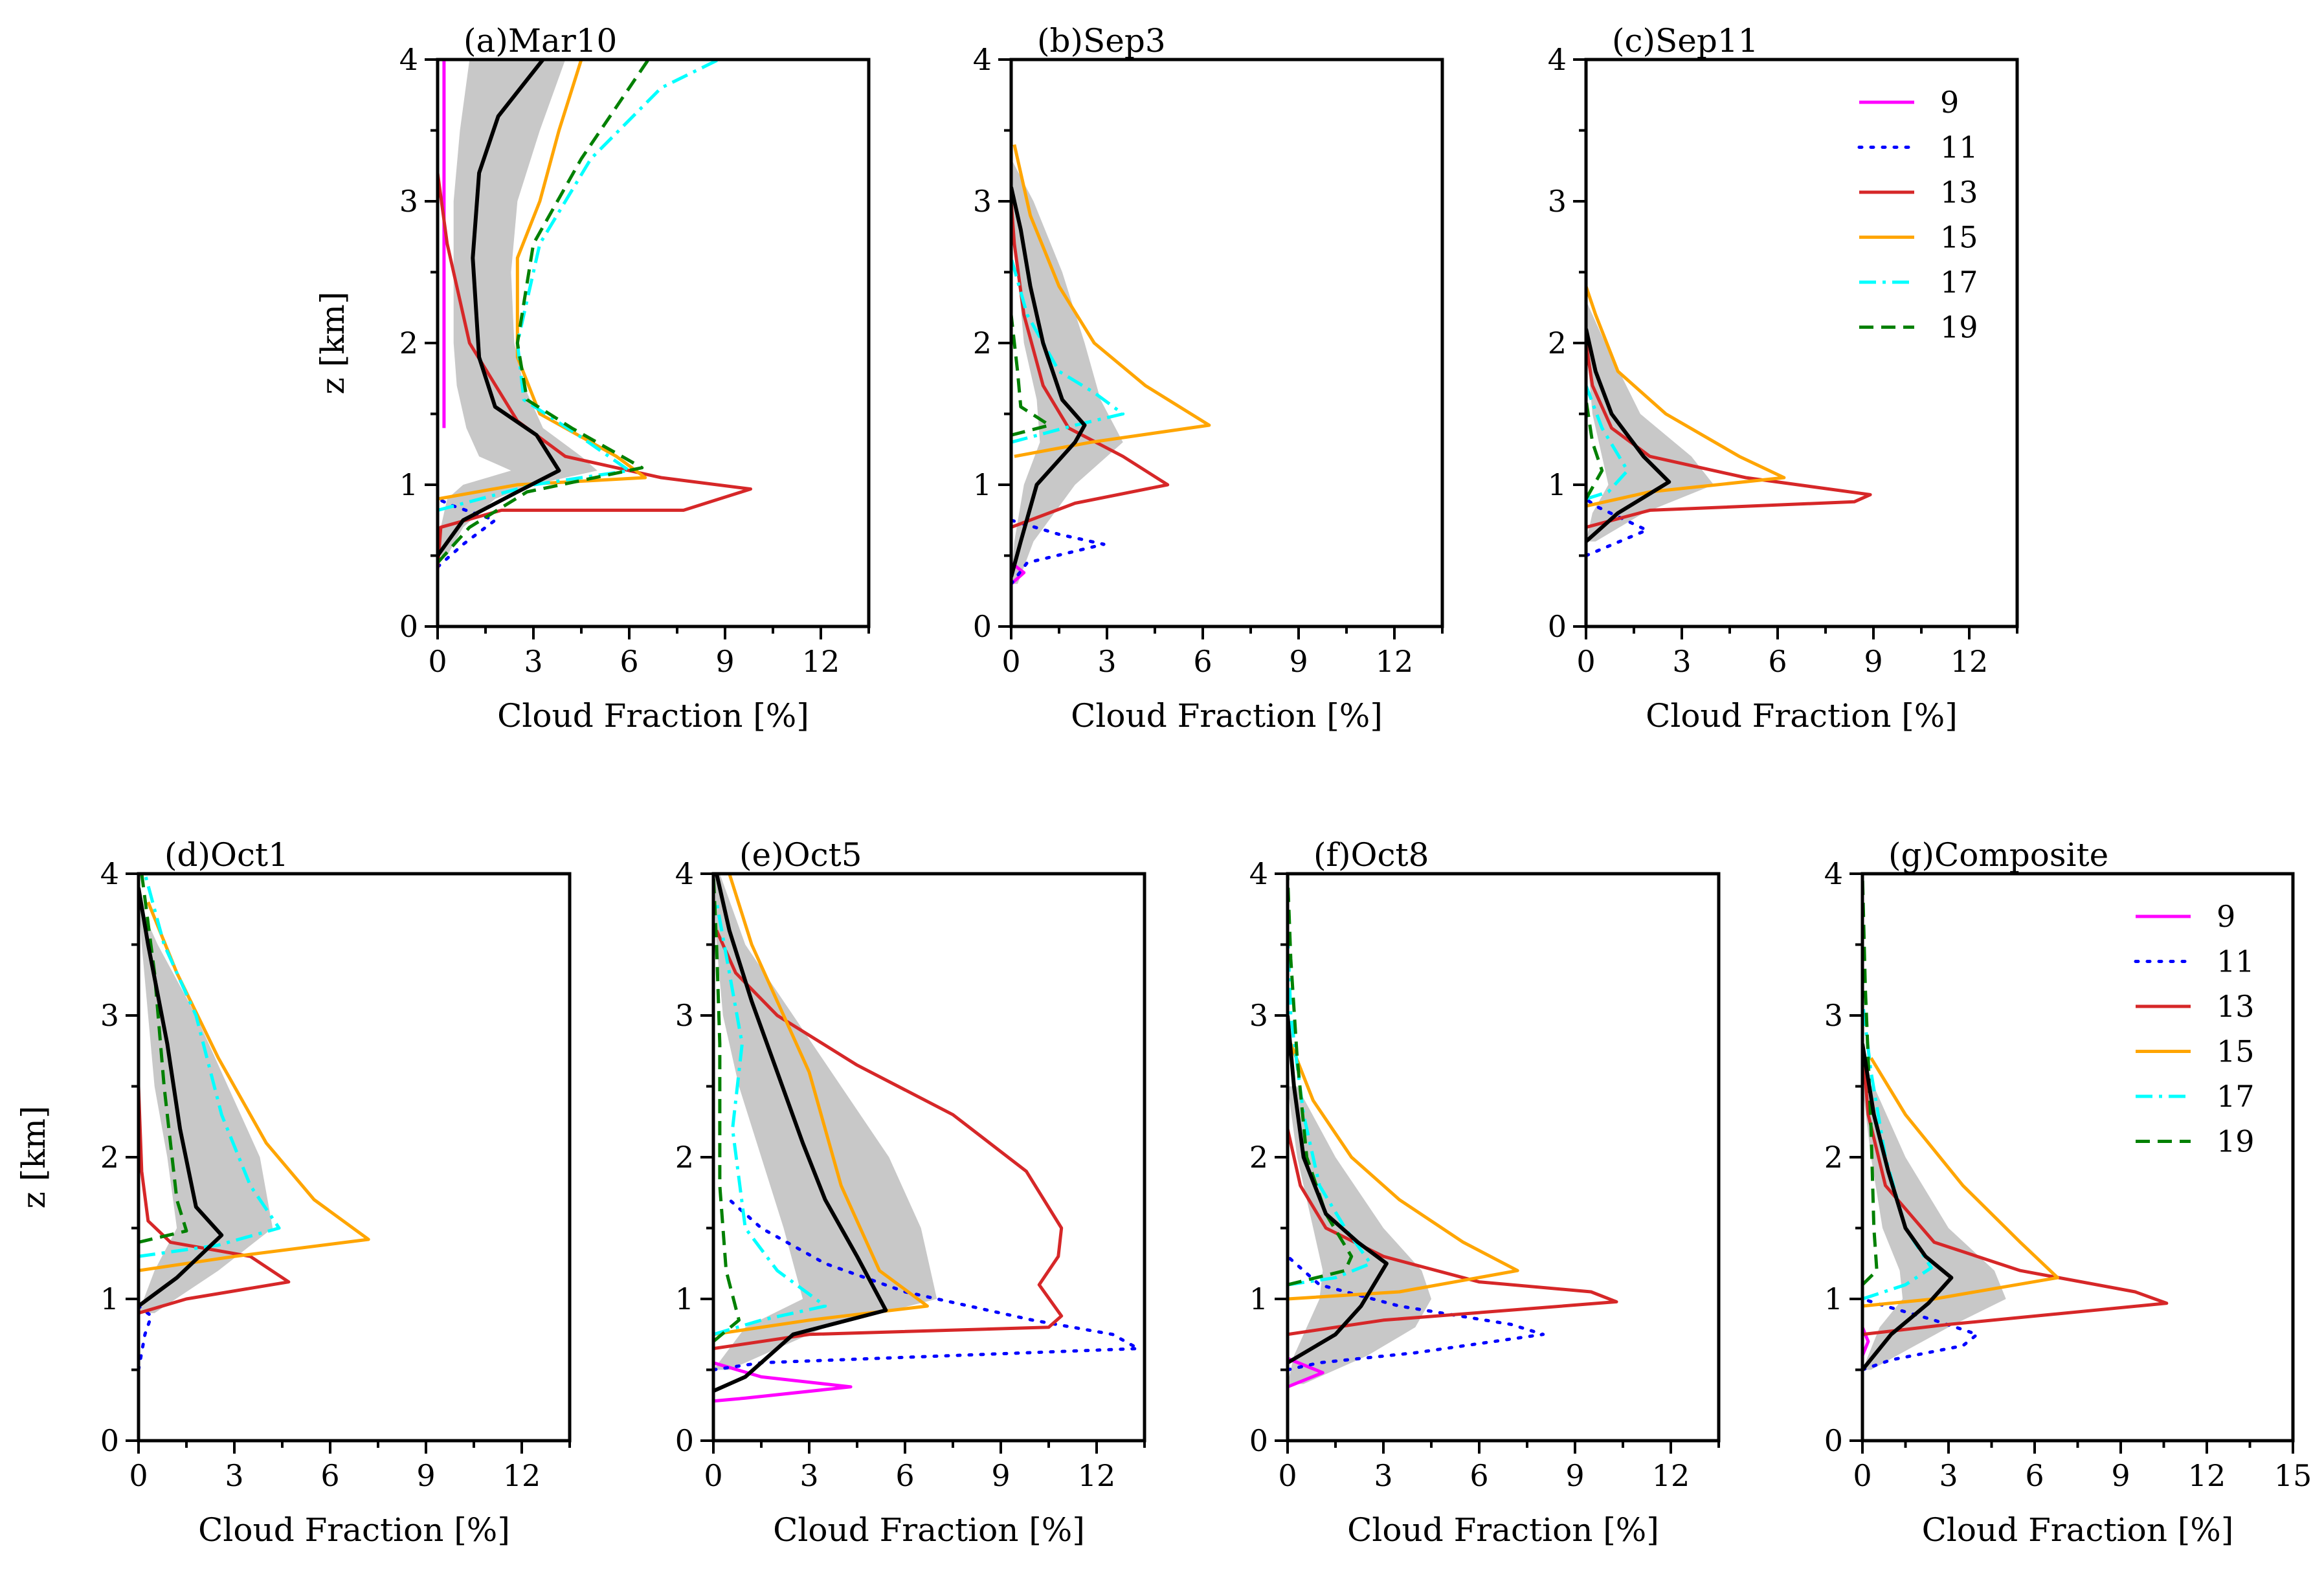 The height and width of the screenshot is (1585, 2324). What do you see at coordinates (2226, 916) in the screenshot?
I see `legend-label: 9` at bounding box center [2226, 916].